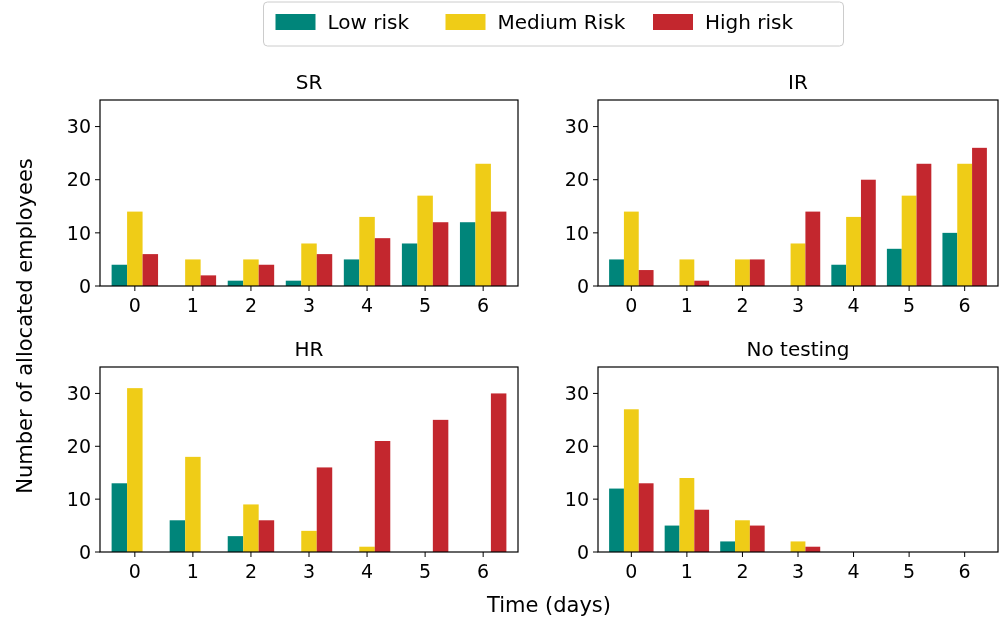 Image resolution: width=1007 pixels, height=623 pixels. I want to click on legend-label: High risk, so click(749, 22).